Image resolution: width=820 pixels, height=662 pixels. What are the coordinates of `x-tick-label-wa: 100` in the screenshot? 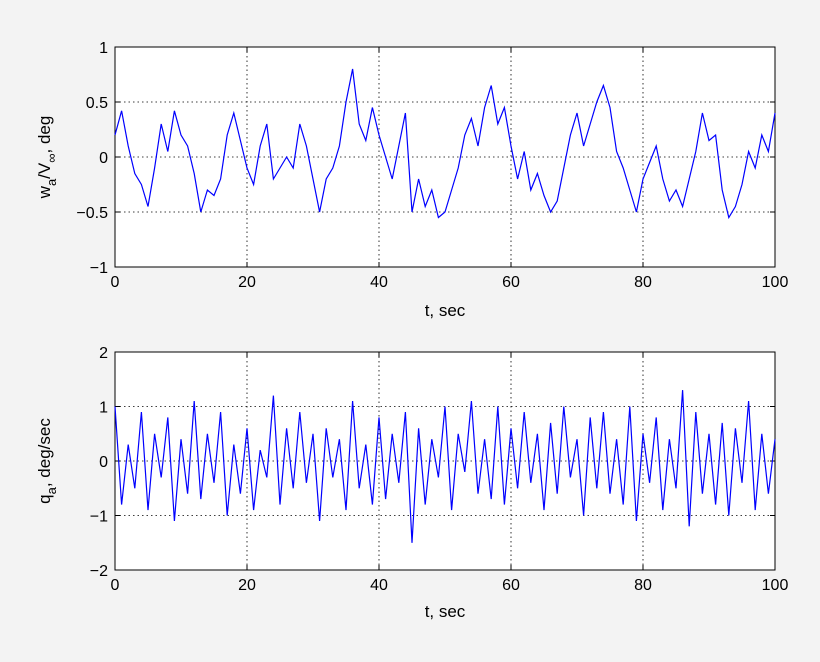 It's located at (775, 282).